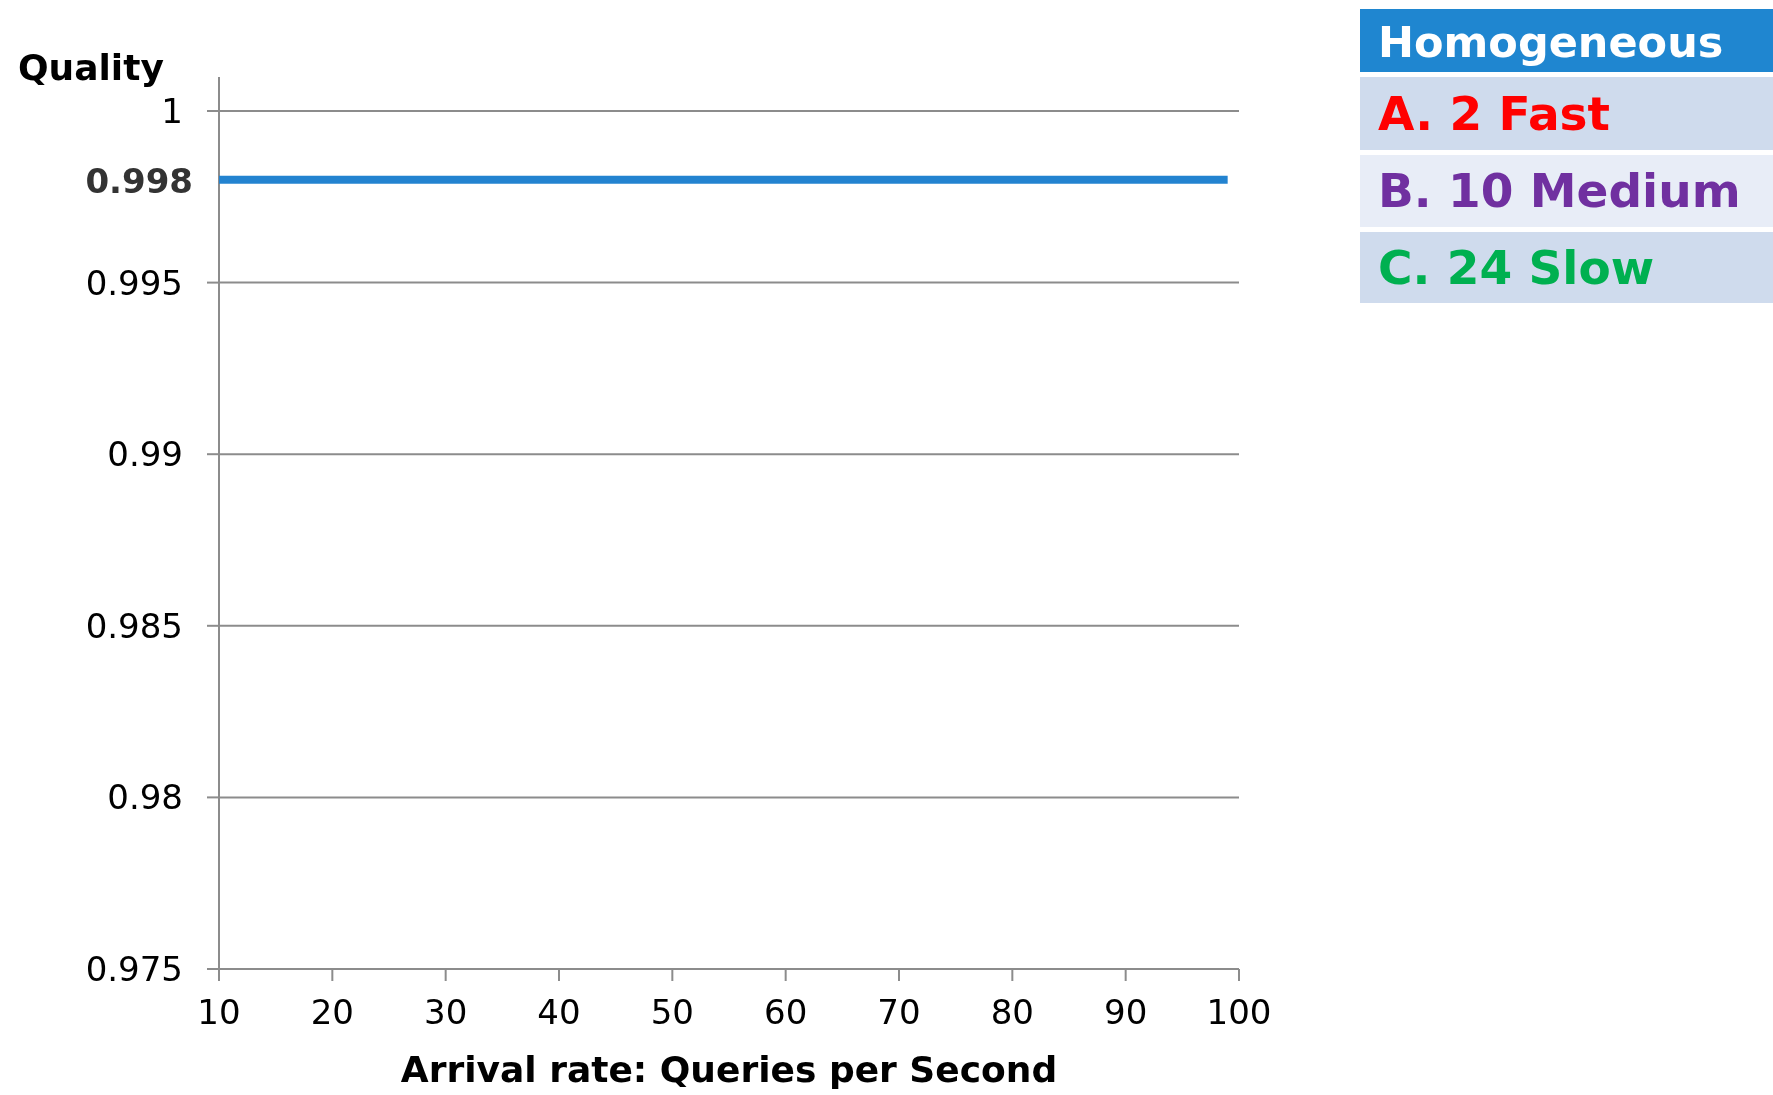 Image resolution: width=1773 pixels, height=1095 pixels. Describe the element at coordinates (1559, 190) in the screenshot. I see `text: B. 10 Medium` at that location.